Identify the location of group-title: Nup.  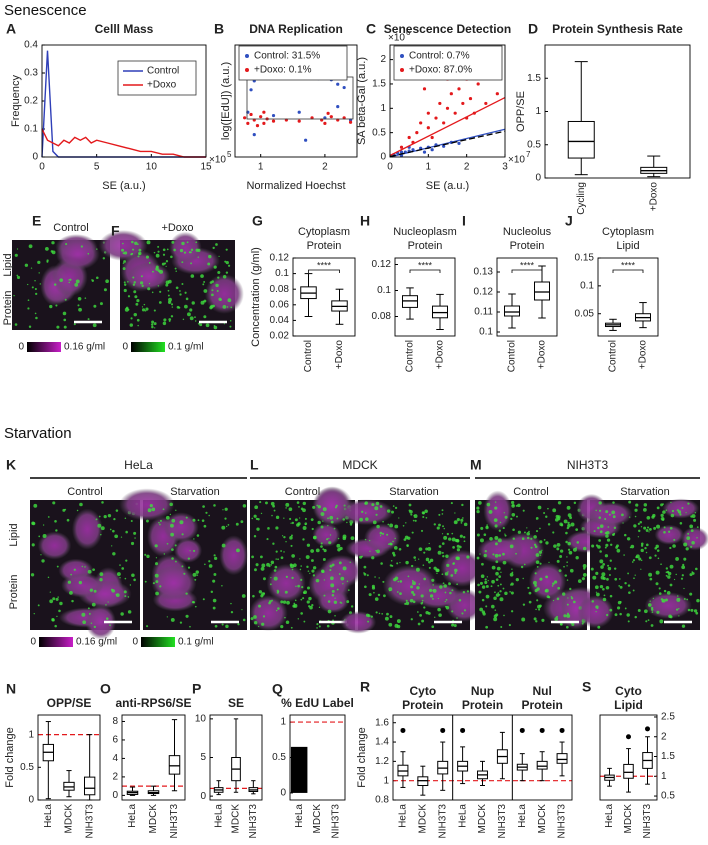
(482, 691).